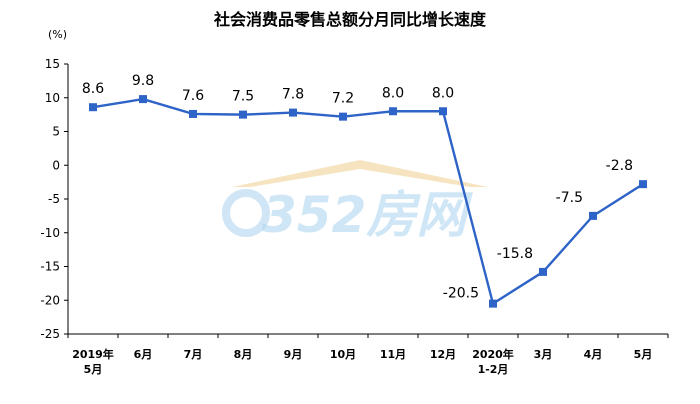  I want to click on watermark-ring, so click(246, 213).